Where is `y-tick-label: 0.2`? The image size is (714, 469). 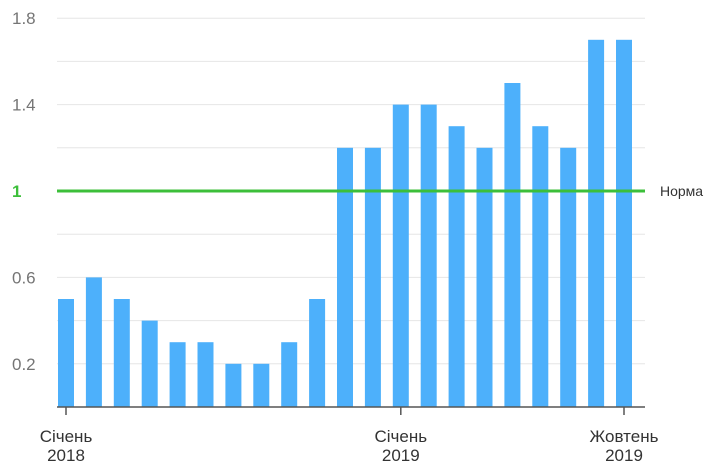
y-tick-label: 0.2 is located at coordinates (24, 364).